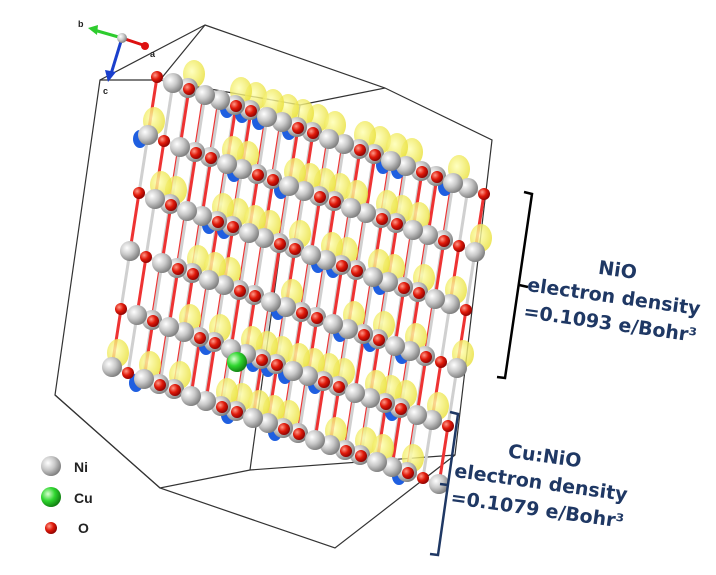  What do you see at coordinates (83, 528) in the screenshot?
I see `legend-label: O` at bounding box center [83, 528].